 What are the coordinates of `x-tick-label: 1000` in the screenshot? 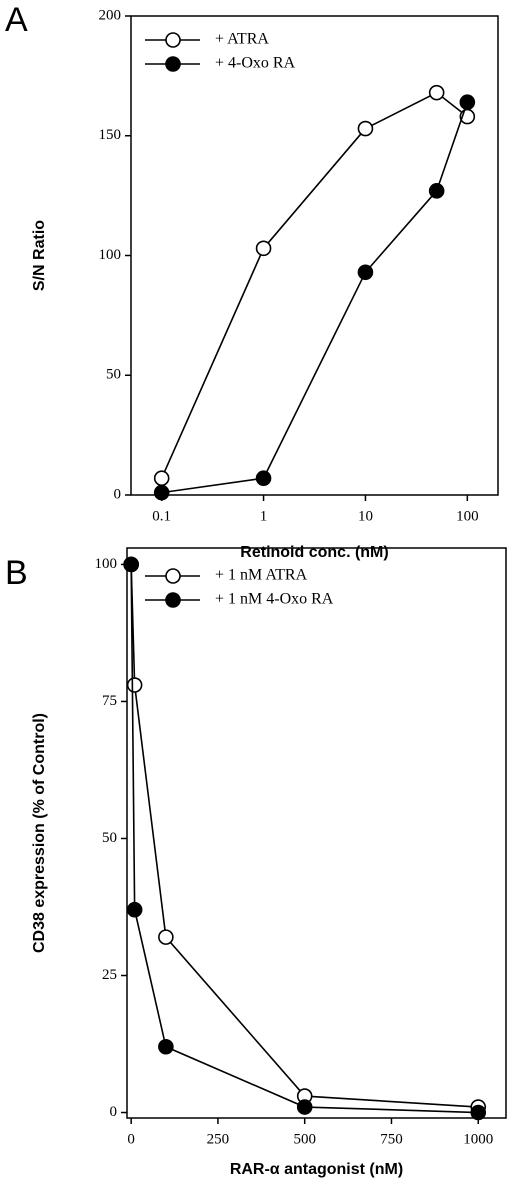 It's located at (478, 1139).